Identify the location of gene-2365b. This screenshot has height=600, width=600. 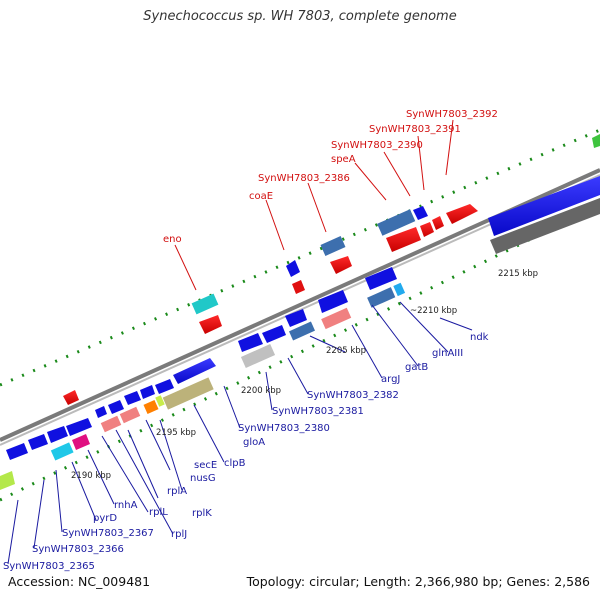
(17, 451).